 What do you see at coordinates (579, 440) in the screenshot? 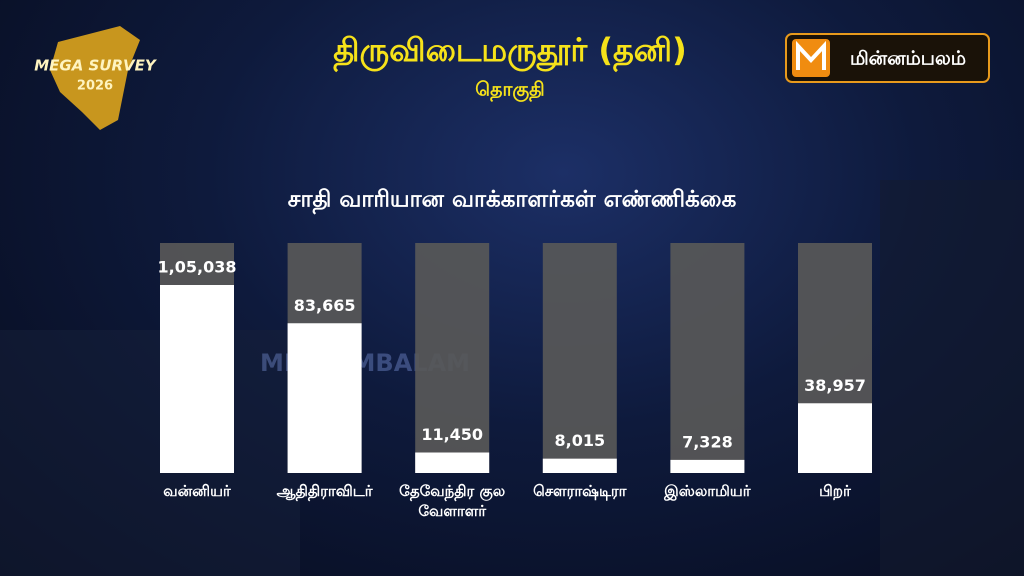
I see `value-label: 8,015` at bounding box center [579, 440].